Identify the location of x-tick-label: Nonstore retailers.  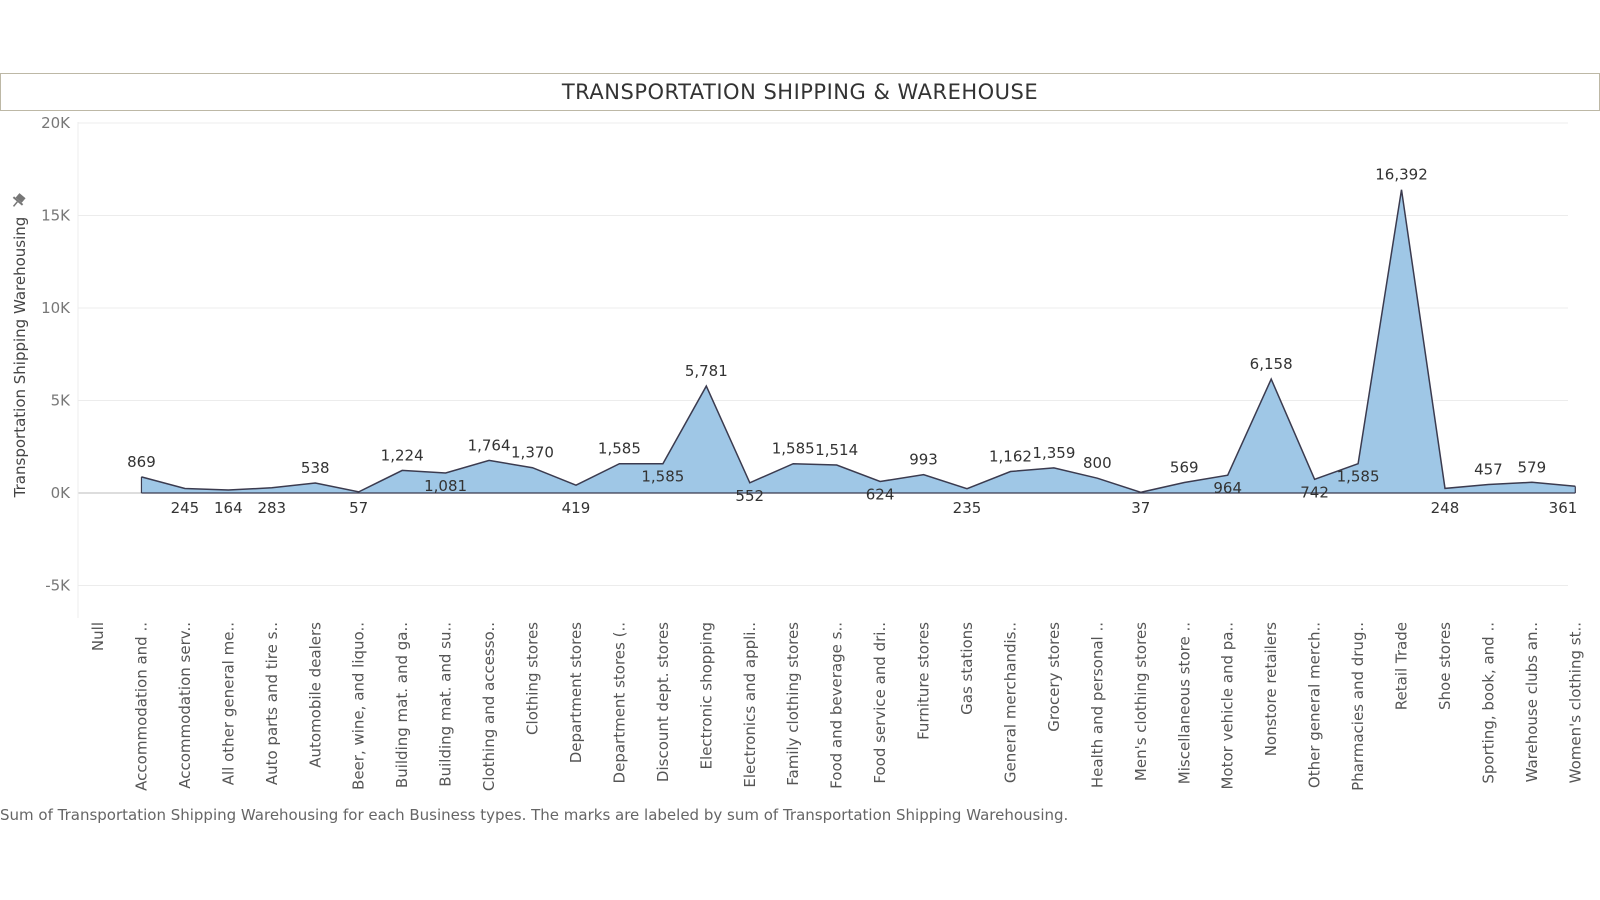
(1271, 689).